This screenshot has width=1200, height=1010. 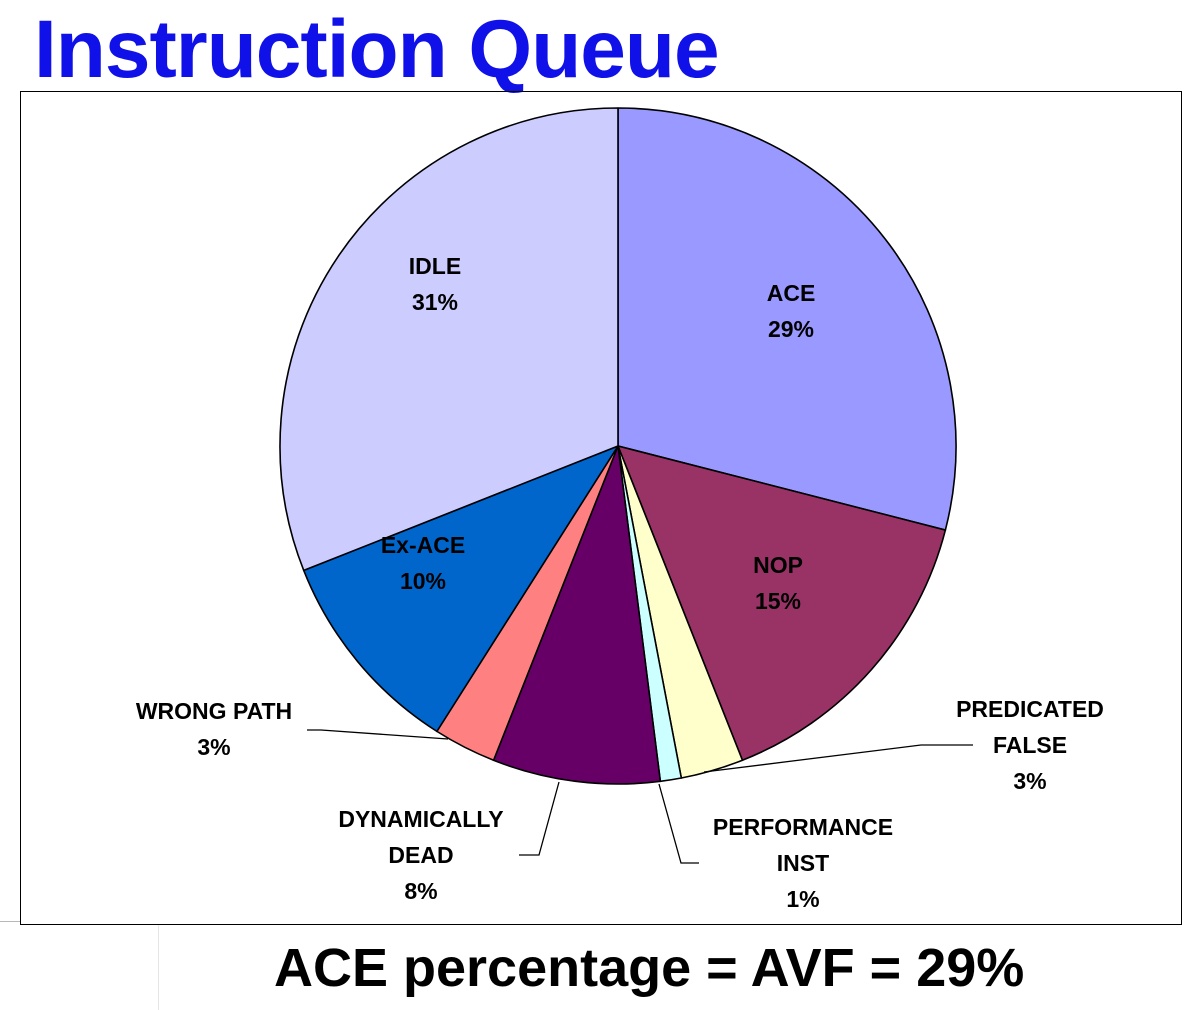 I want to click on slice-value-predicated-false: 3%, so click(x=1029, y=781).